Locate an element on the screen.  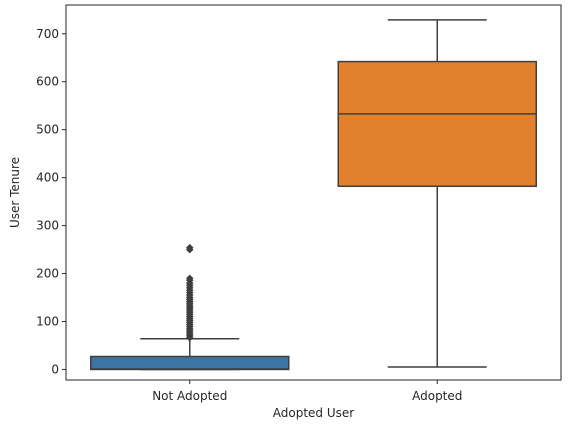
x-tick-label: Not Adopted is located at coordinates (189, 396).